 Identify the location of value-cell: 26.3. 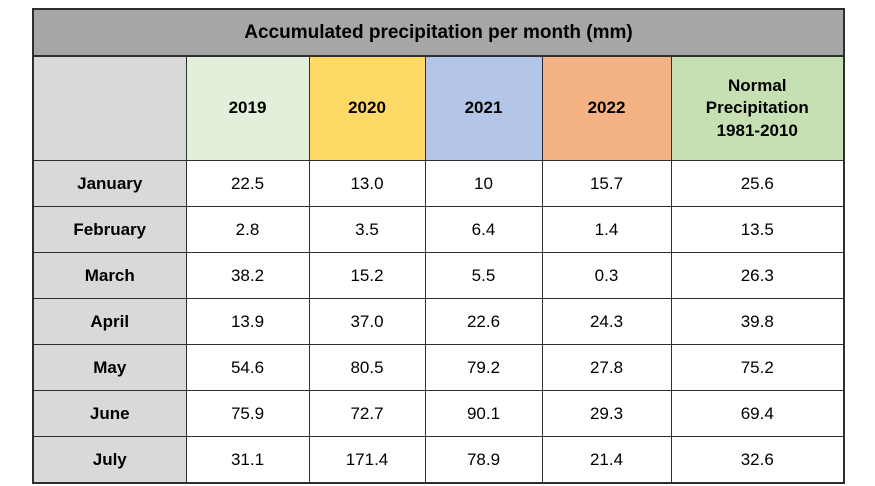
(757, 275).